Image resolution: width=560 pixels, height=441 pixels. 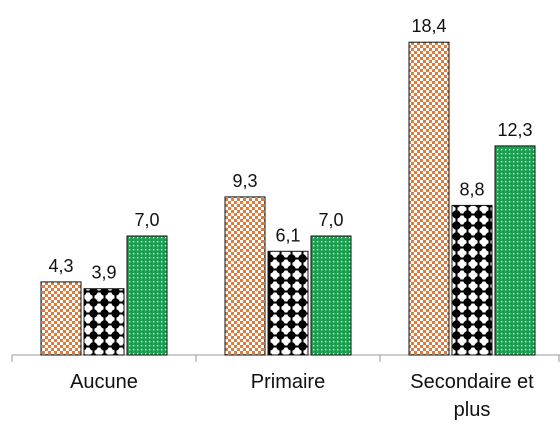 I want to click on x-tick-label: Primaire, so click(x=288, y=382).